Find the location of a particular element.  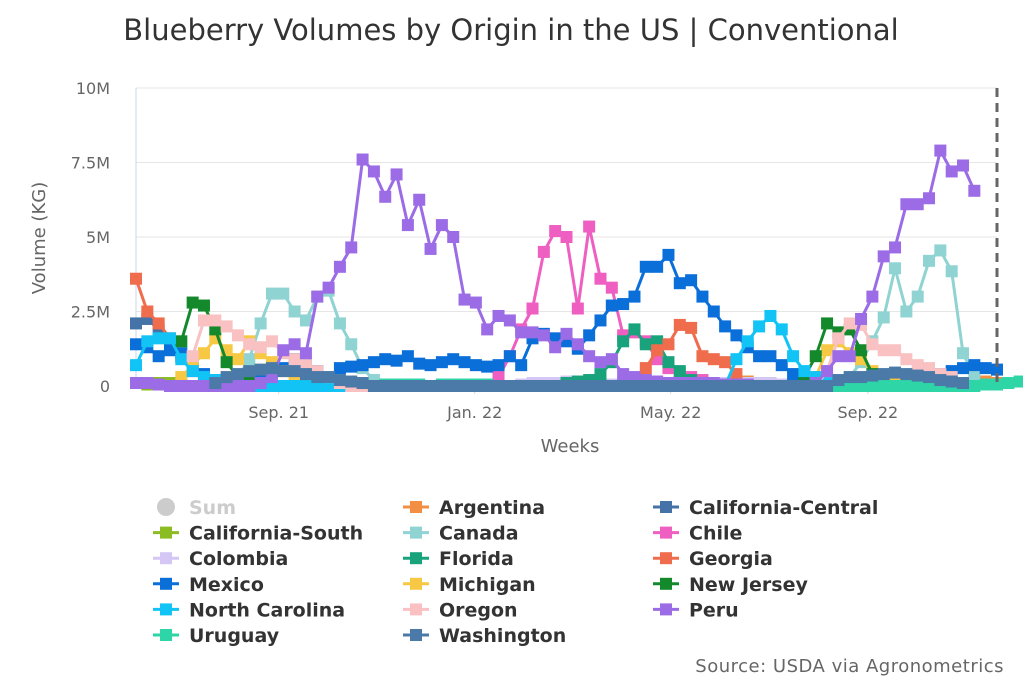

legend-item: Canada is located at coordinates (461, 534).